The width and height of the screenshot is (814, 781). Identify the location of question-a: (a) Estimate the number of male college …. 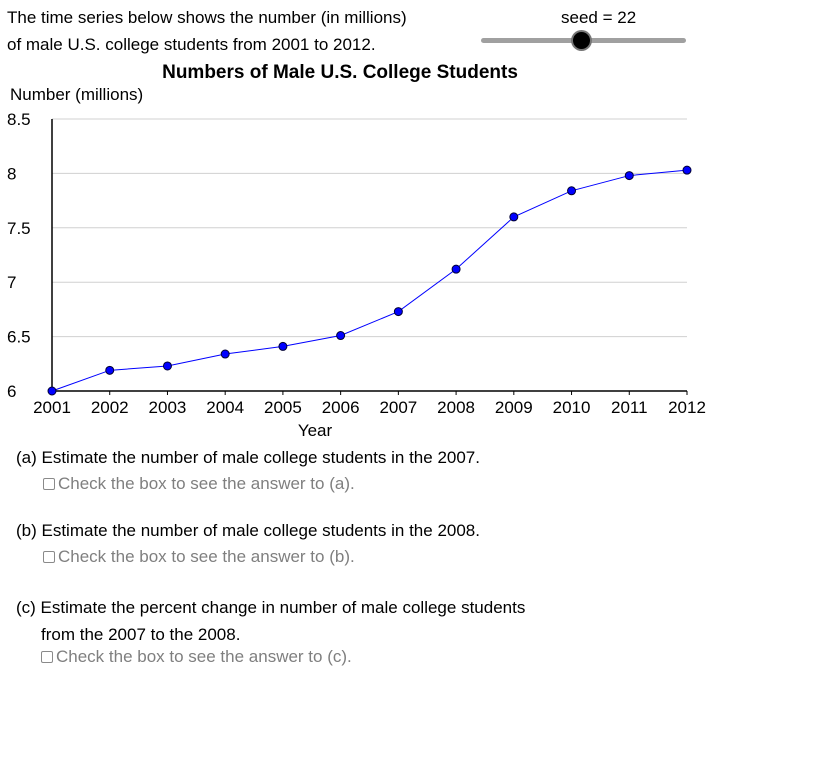
(248, 457).